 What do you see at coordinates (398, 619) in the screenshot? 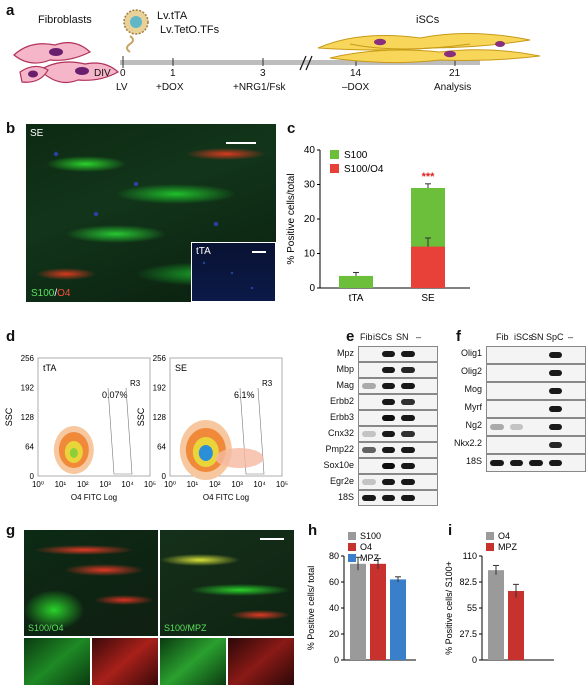
I see `bar-mpz` at bounding box center [398, 619].